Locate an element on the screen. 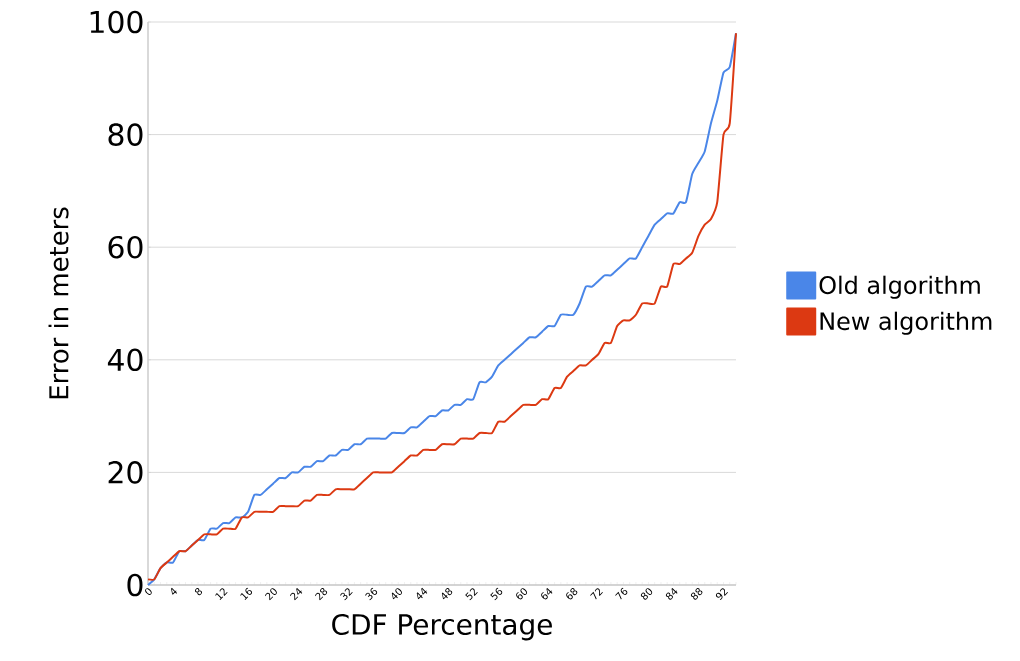 This screenshot has height=661, width=1020. x-tick-label: 32 is located at coordinates (346, 594).